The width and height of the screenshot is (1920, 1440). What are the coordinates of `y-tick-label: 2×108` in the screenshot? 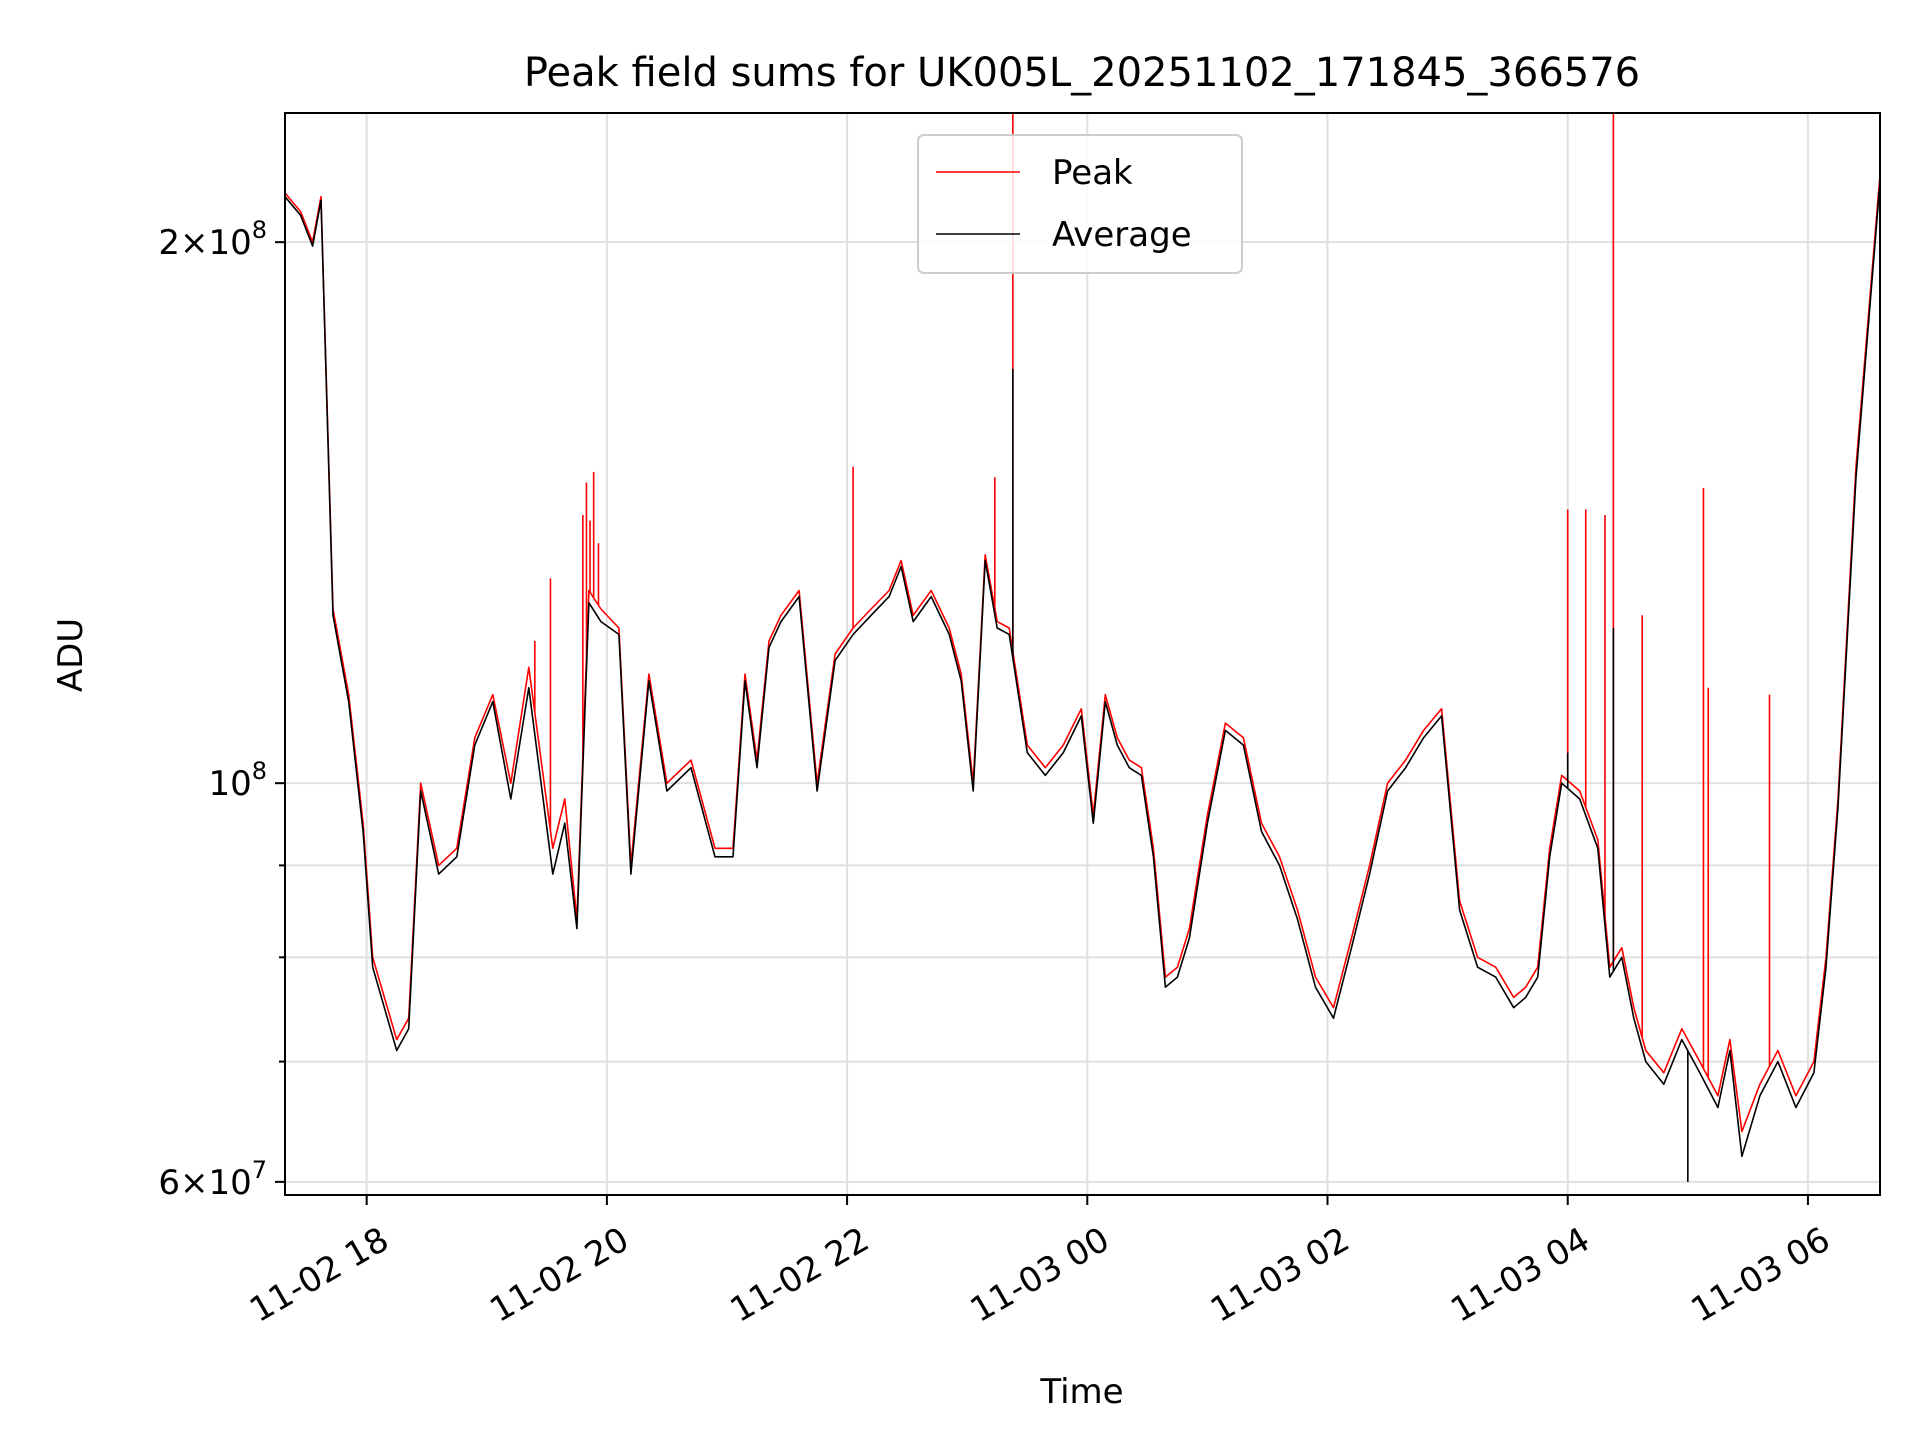 It's located at (212, 239).